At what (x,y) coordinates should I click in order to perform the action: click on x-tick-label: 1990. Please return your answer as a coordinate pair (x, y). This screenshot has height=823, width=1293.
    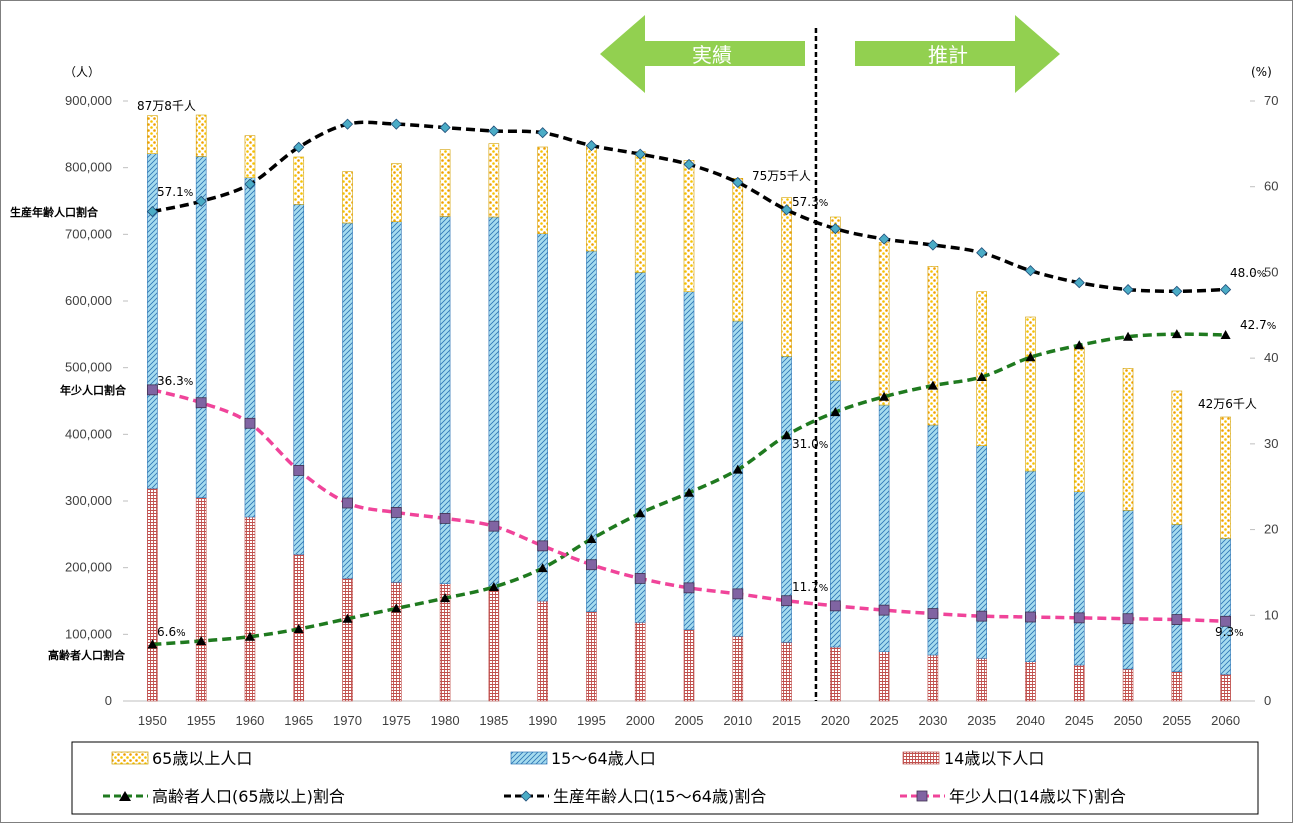
    Looking at the image, I should click on (542, 720).